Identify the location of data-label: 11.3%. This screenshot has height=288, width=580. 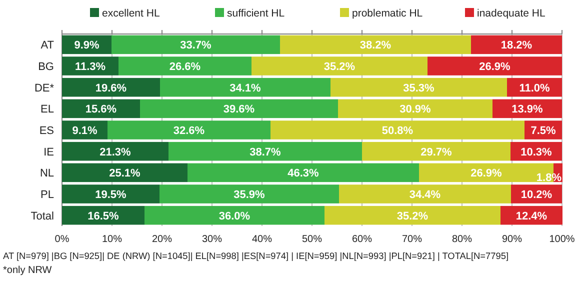
(90, 67).